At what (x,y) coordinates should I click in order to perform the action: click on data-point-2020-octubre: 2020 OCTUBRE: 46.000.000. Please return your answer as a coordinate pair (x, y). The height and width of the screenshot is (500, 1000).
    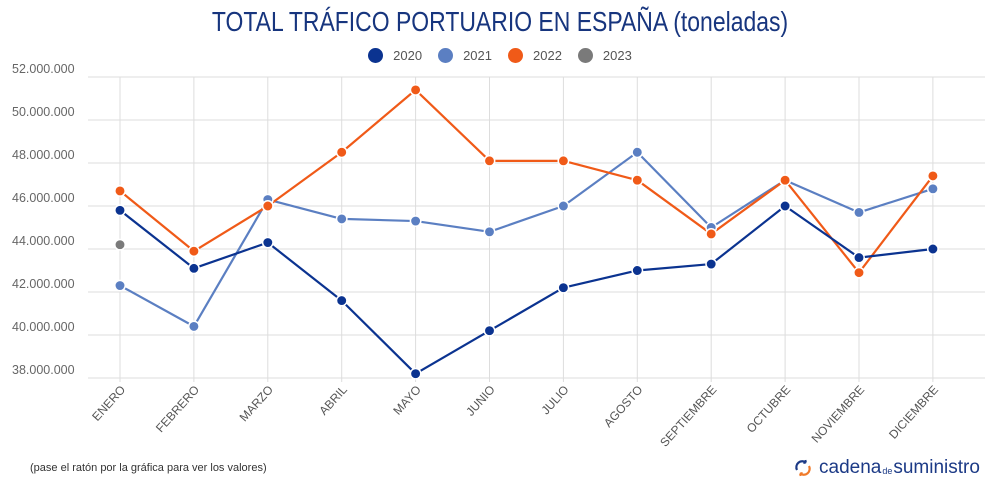
    Looking at the image, I should click on (785, 206).